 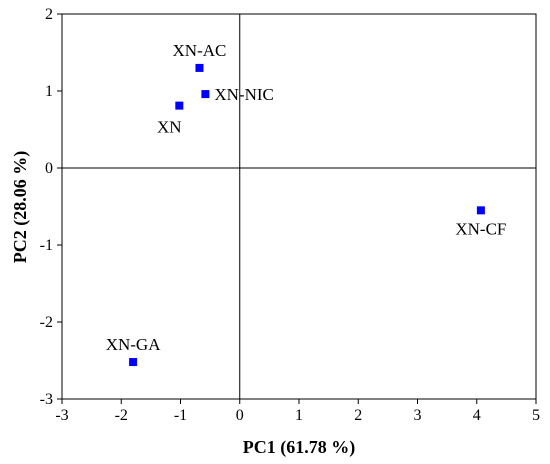 What do you see at coordinates (418, 415) in the screenshot?
I see `x-tick-label: 3` at bounding box center [418, 415].